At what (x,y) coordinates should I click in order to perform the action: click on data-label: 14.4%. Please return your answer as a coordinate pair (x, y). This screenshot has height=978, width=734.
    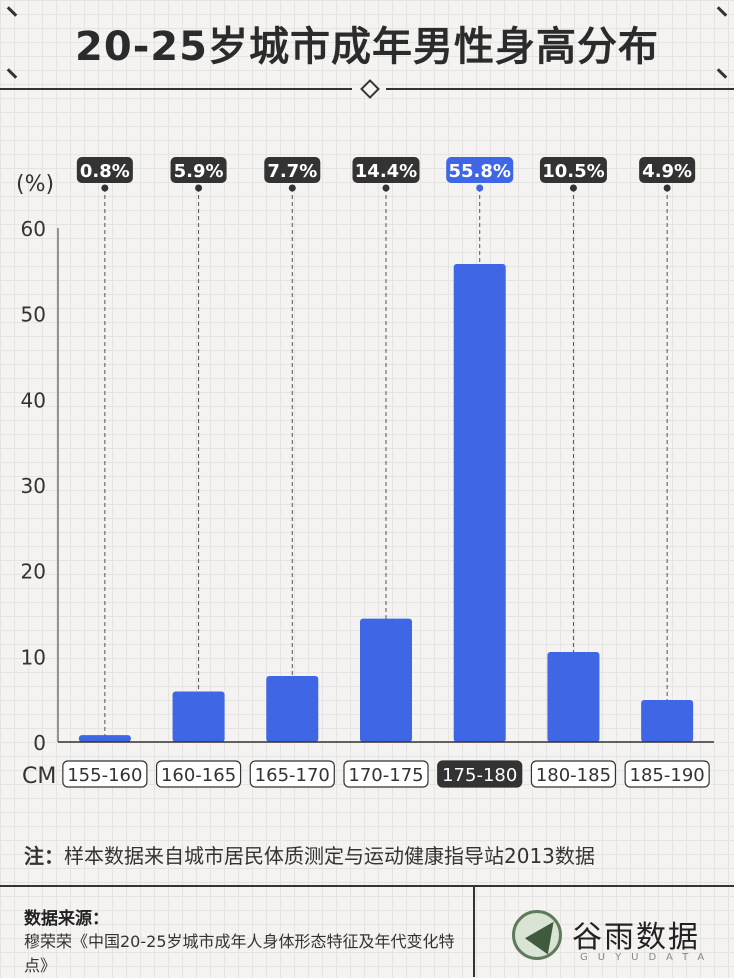
    Looking at the image, I should click on (386, 171).